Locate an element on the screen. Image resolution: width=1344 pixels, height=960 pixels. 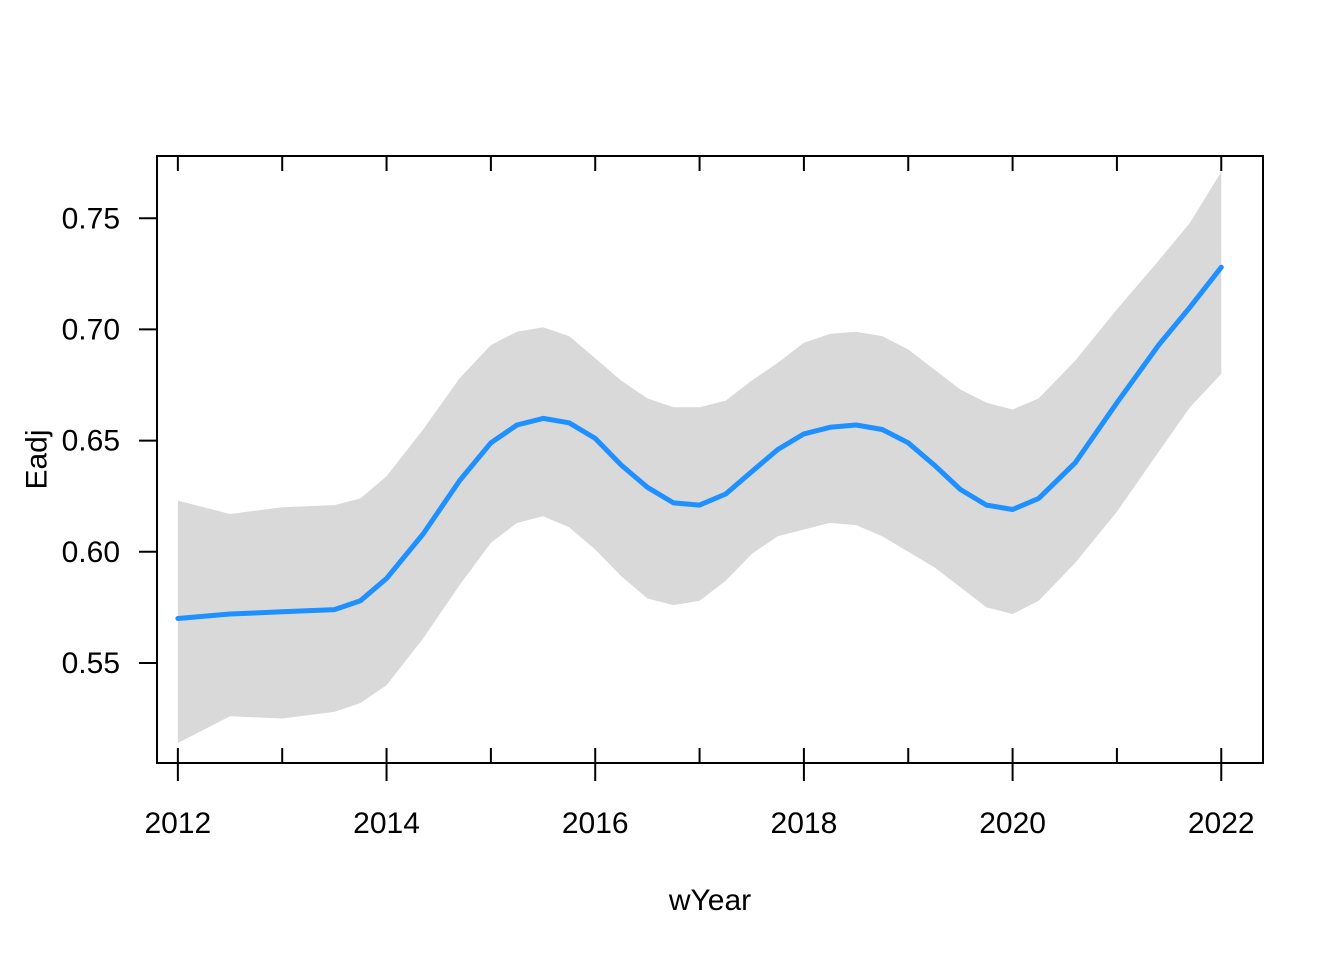
x-tick-label: 2012 is located at coordinates (177, 823).